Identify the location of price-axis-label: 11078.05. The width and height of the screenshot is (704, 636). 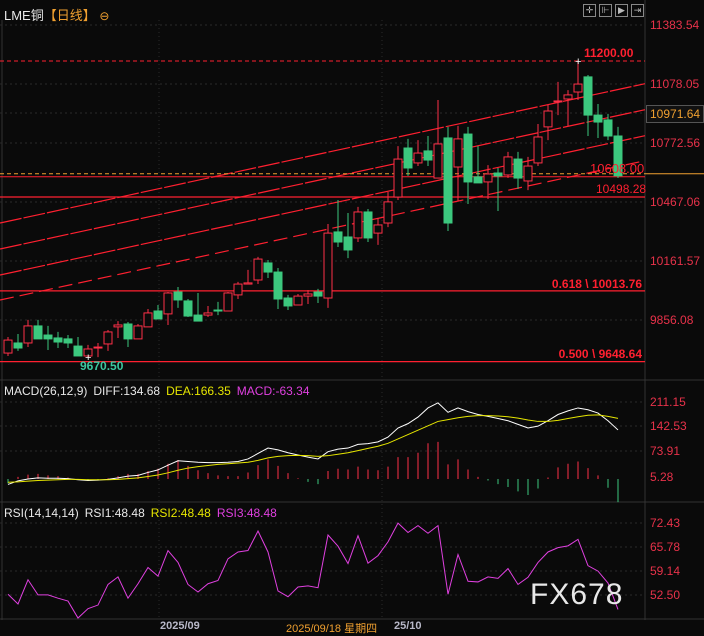
(675, 84).